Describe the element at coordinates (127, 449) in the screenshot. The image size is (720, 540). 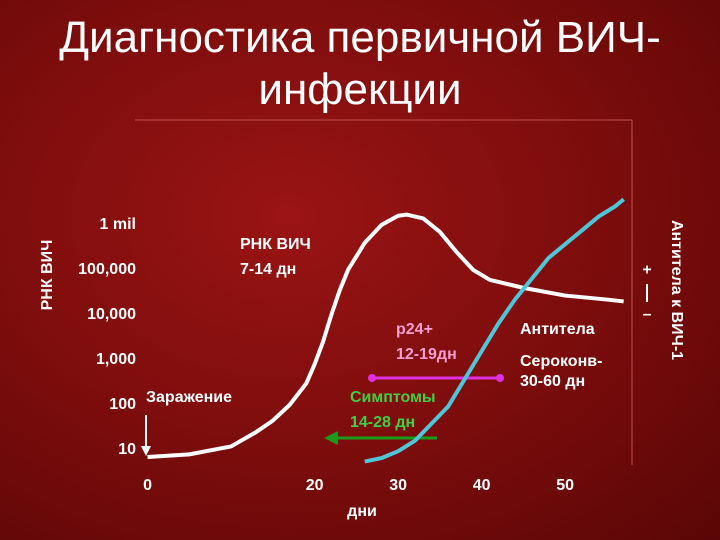
I see `y-tick-label: 10` at that location.